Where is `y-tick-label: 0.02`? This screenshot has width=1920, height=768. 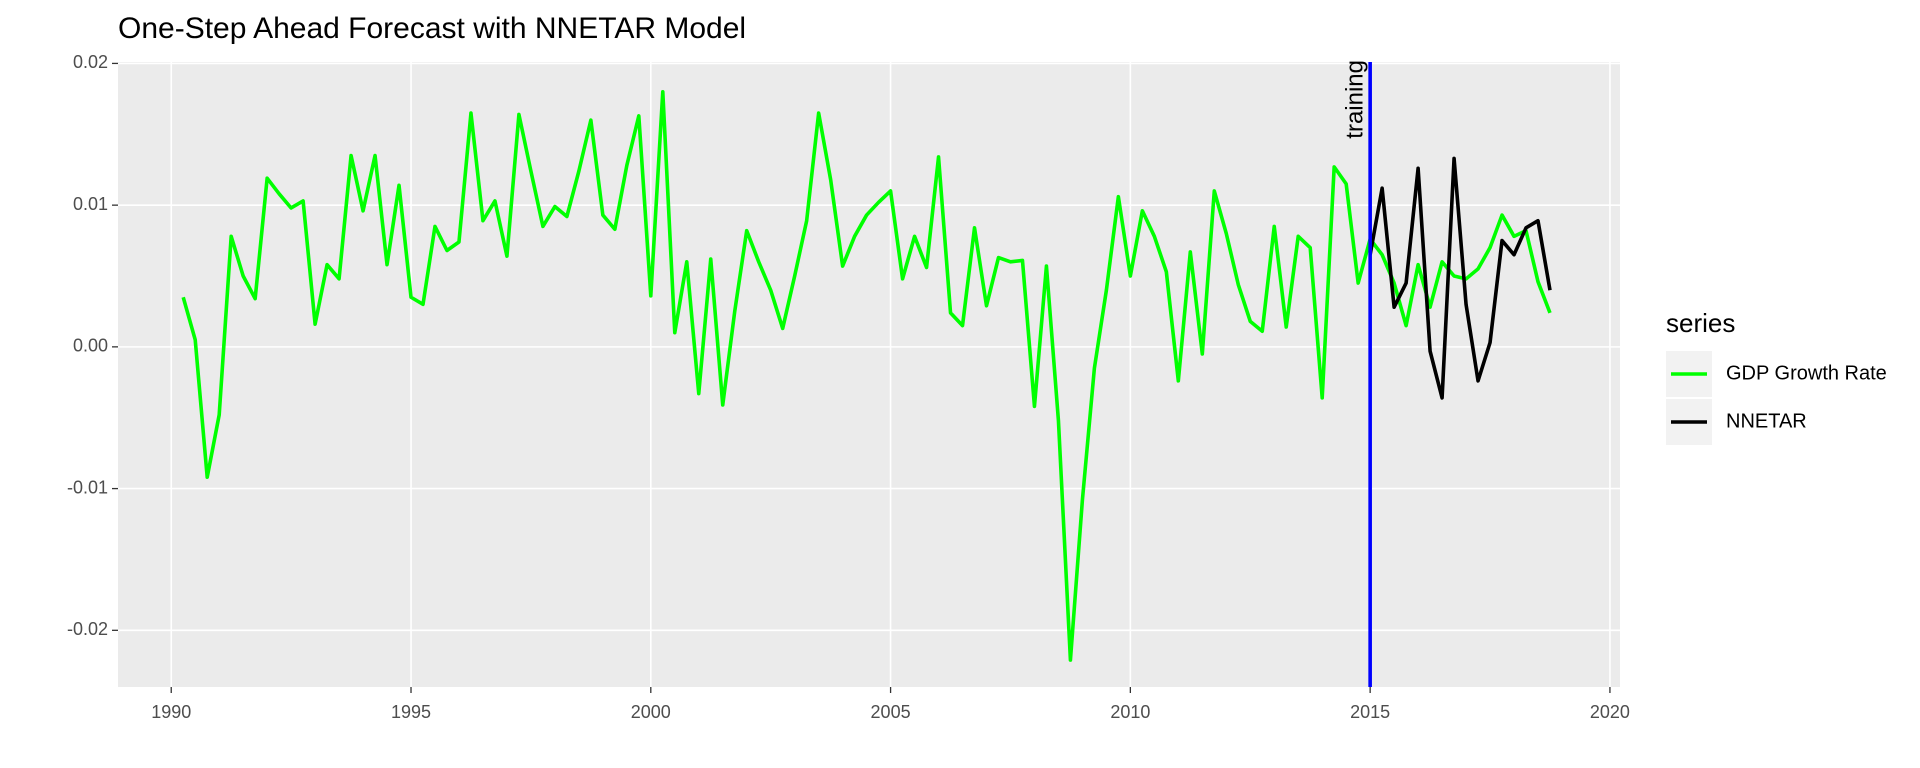 y-tick-label: 0.02 is located at coordinates (90, 62).